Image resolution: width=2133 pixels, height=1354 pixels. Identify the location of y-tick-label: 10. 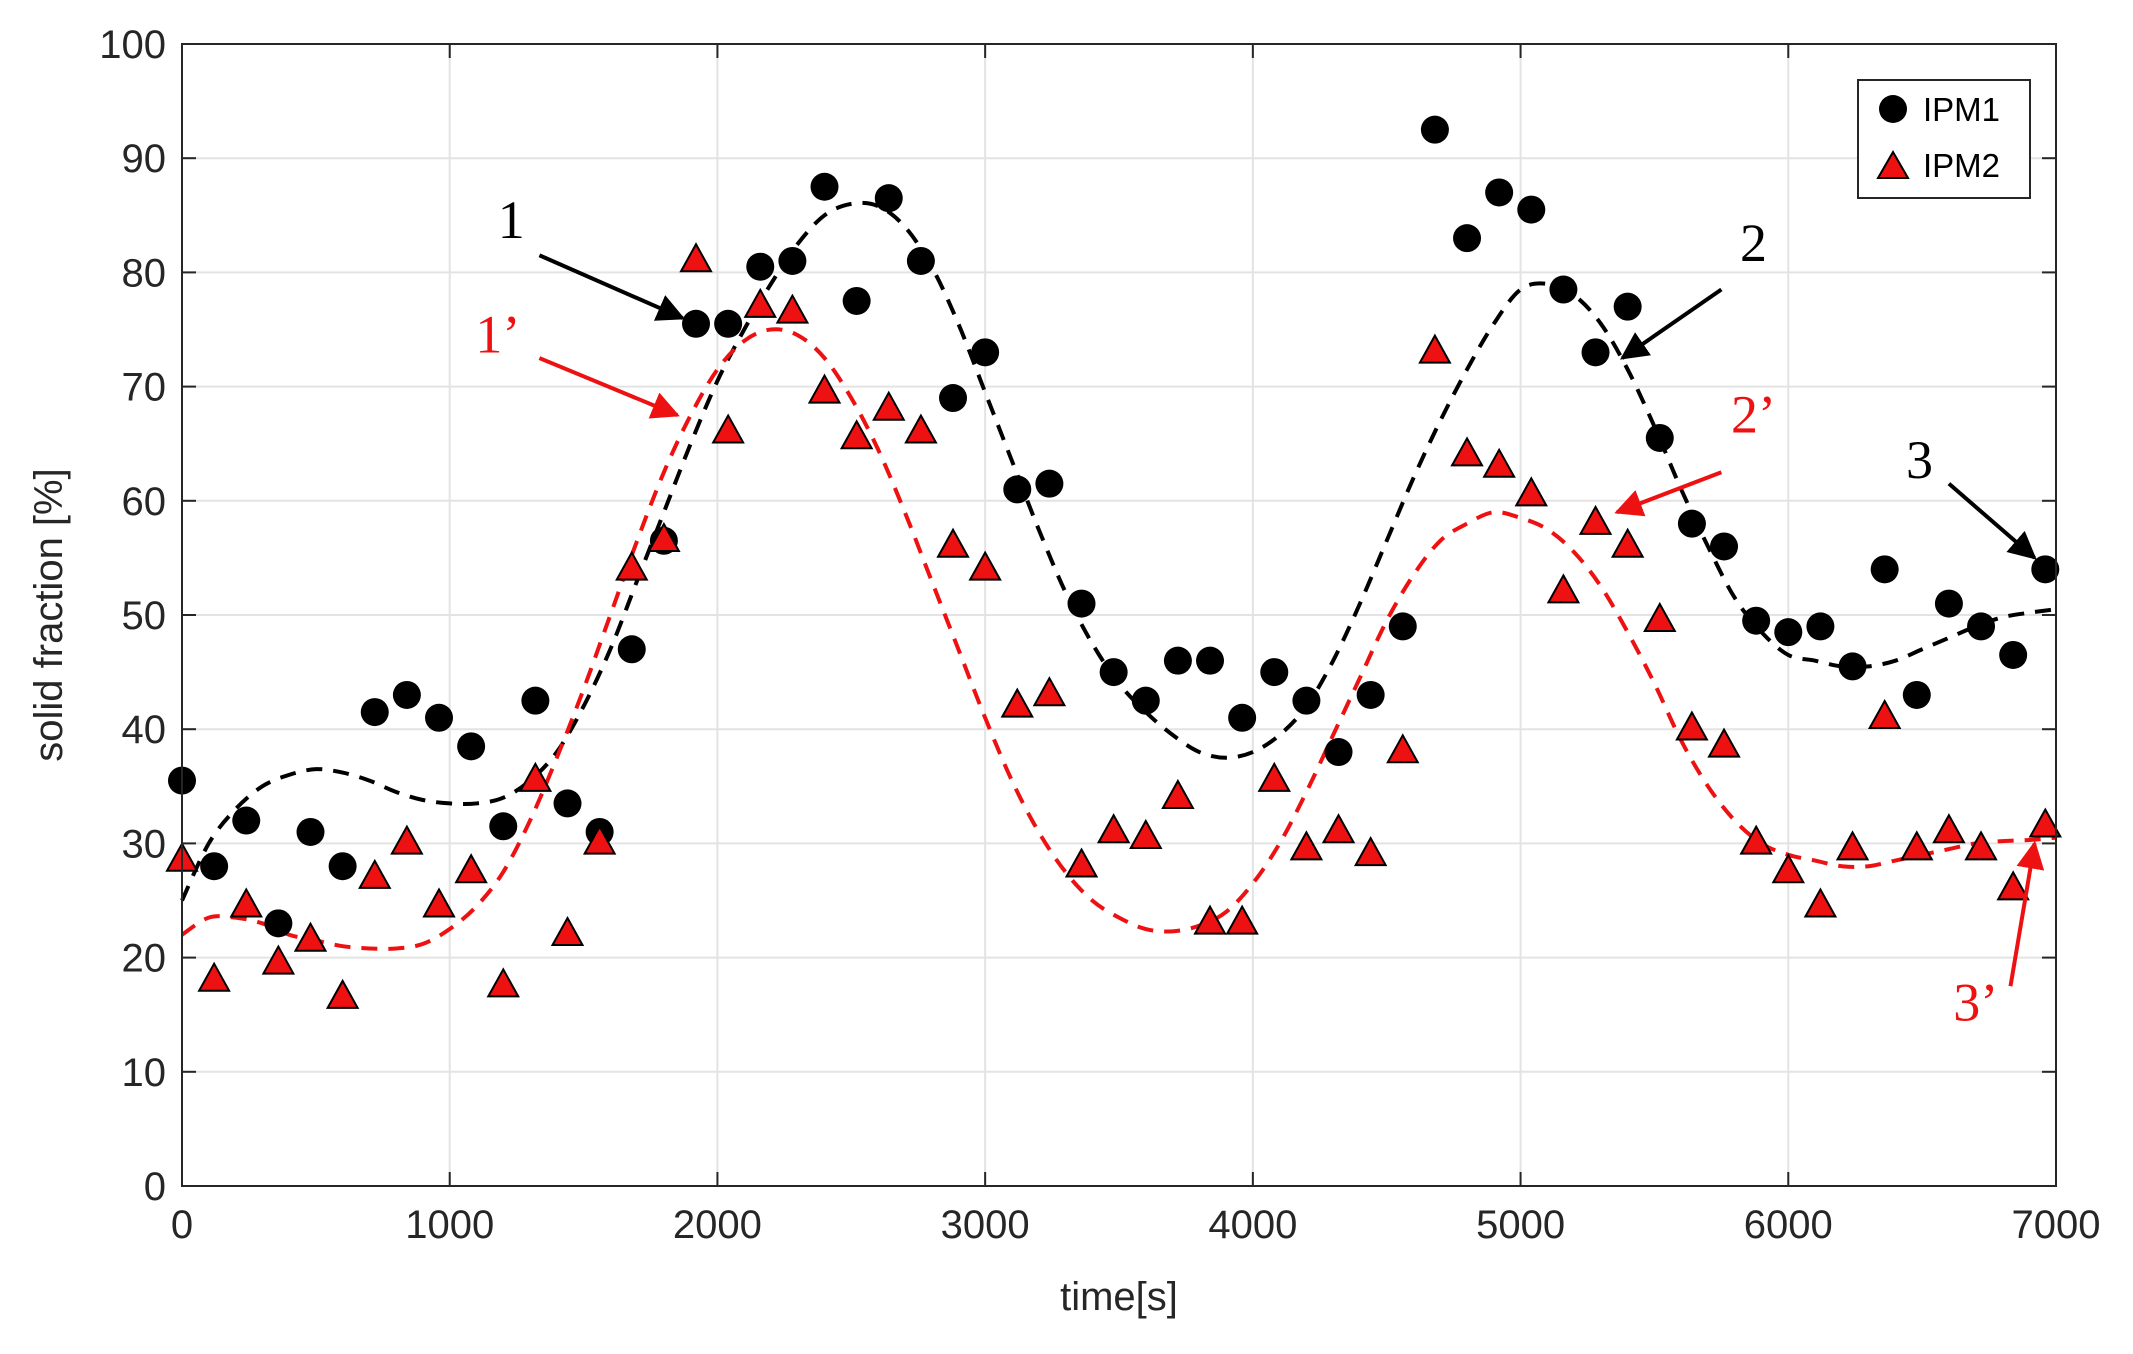
(144, 1073).